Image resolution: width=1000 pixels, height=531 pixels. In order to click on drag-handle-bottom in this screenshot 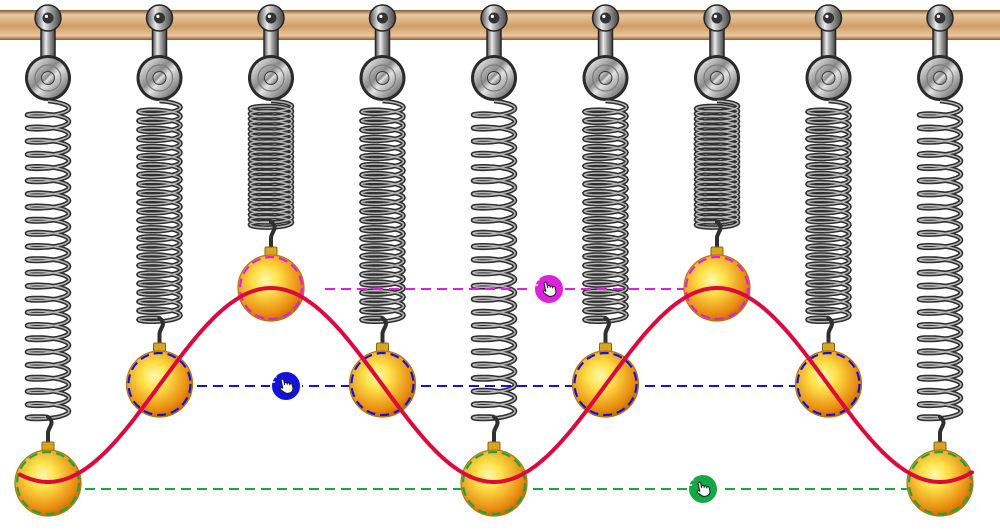, I will do `click(703, 489)`.